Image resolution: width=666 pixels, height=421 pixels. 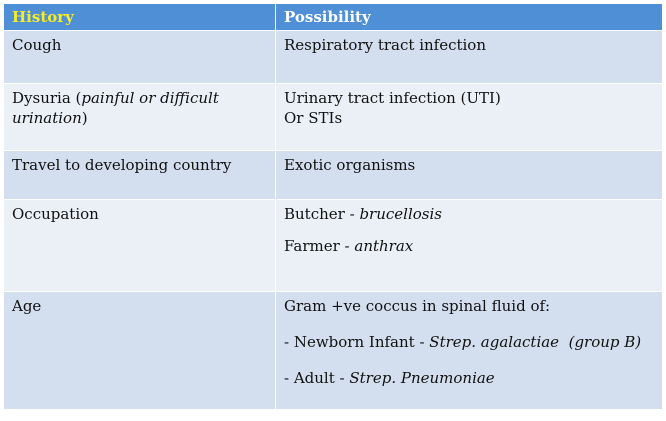 I want to click on butcher-disease: brucellosis, so click(x=400, y=214).